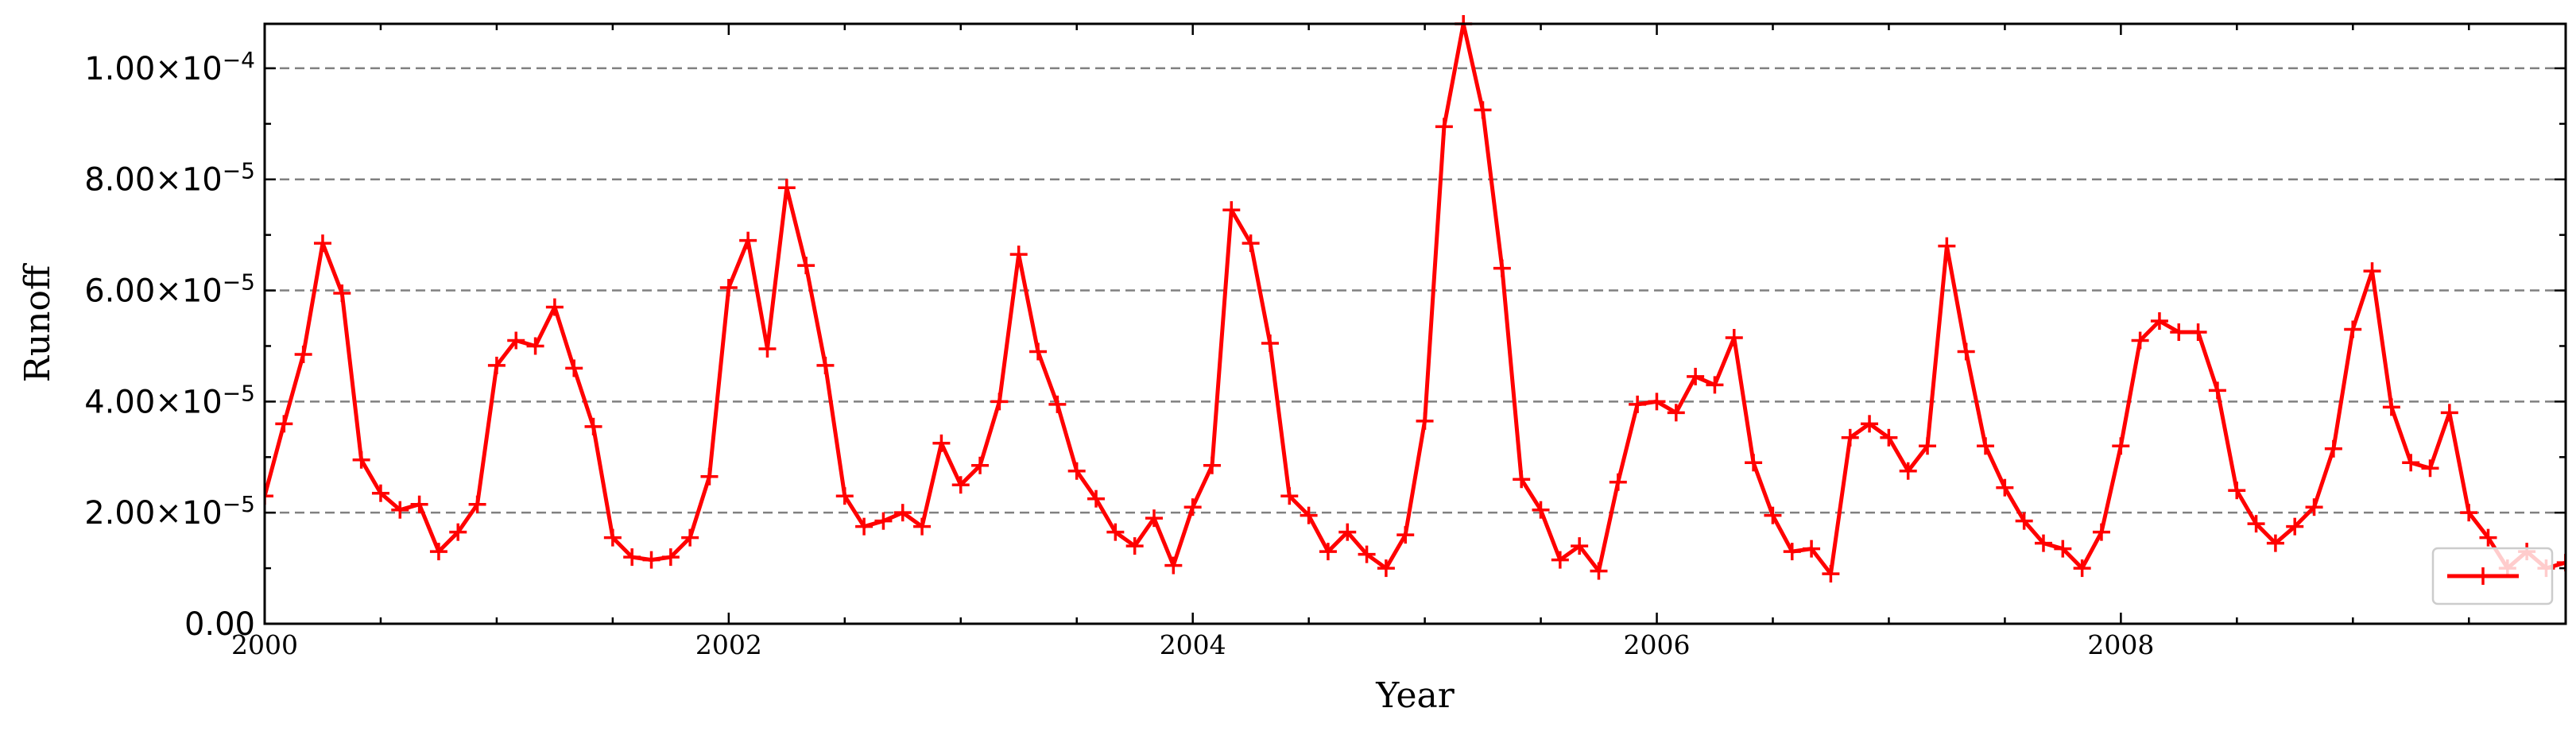  I want to click on y-tick-label: 1.00×10⁻⁴, so click(169, 67).